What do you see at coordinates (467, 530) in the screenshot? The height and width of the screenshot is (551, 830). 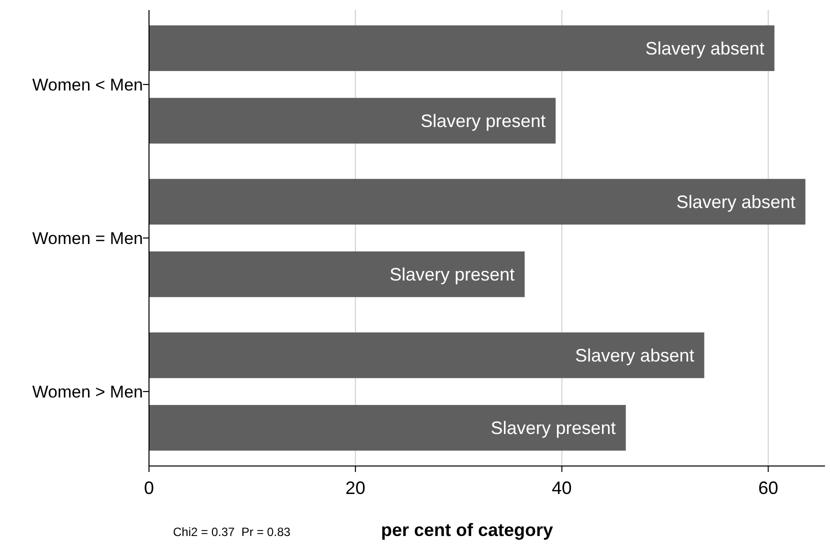 I see `x-axis-title: per cent of category` at bounding box center [467, 530].